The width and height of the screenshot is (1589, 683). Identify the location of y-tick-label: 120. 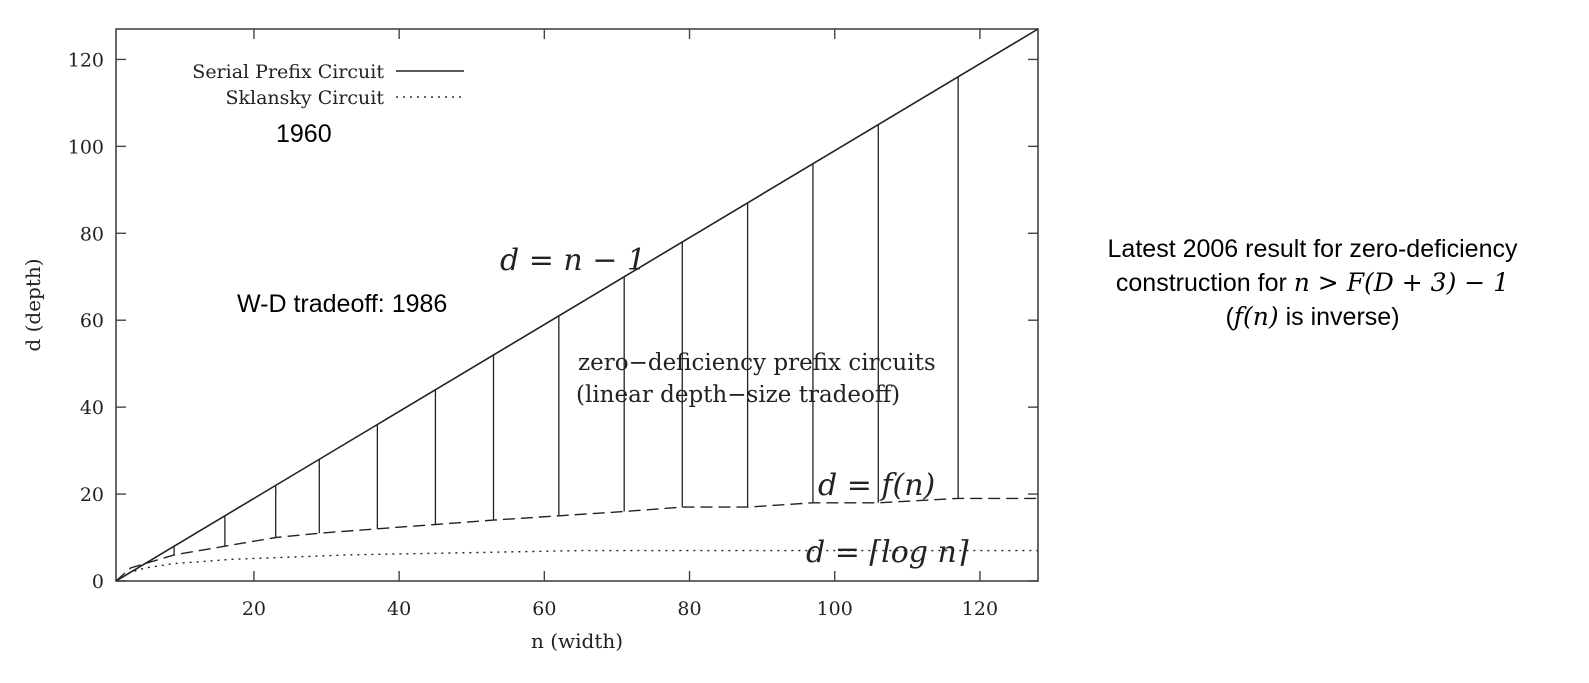
(86, 60).